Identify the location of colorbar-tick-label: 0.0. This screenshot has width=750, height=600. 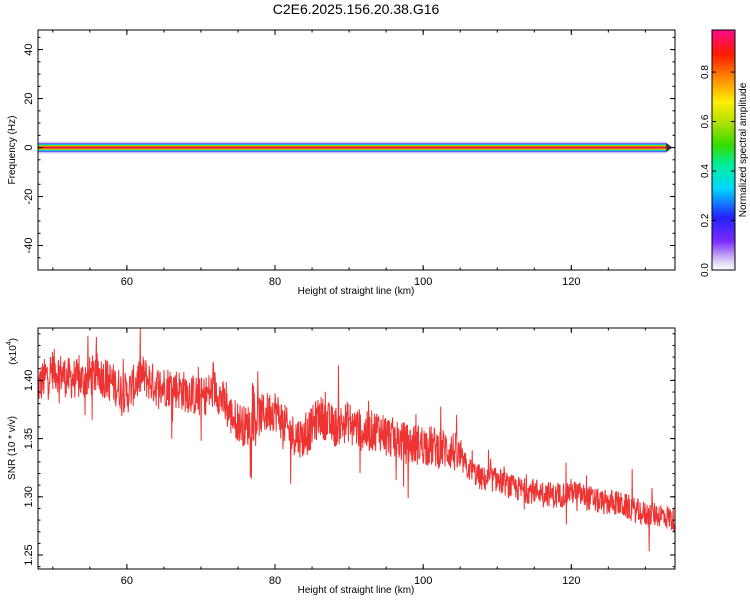
(705, 270).